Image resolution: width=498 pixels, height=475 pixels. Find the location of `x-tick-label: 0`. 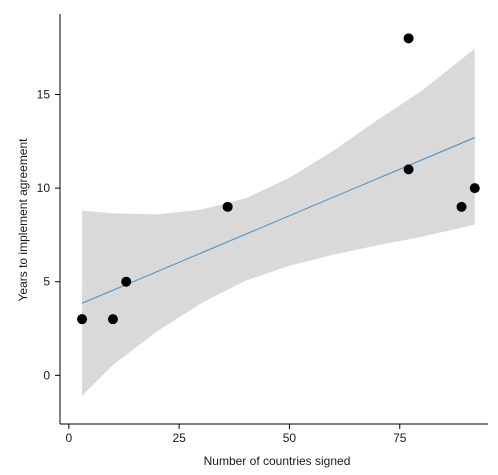

x-tick-label: 0 is located at coordinates (68, 438).